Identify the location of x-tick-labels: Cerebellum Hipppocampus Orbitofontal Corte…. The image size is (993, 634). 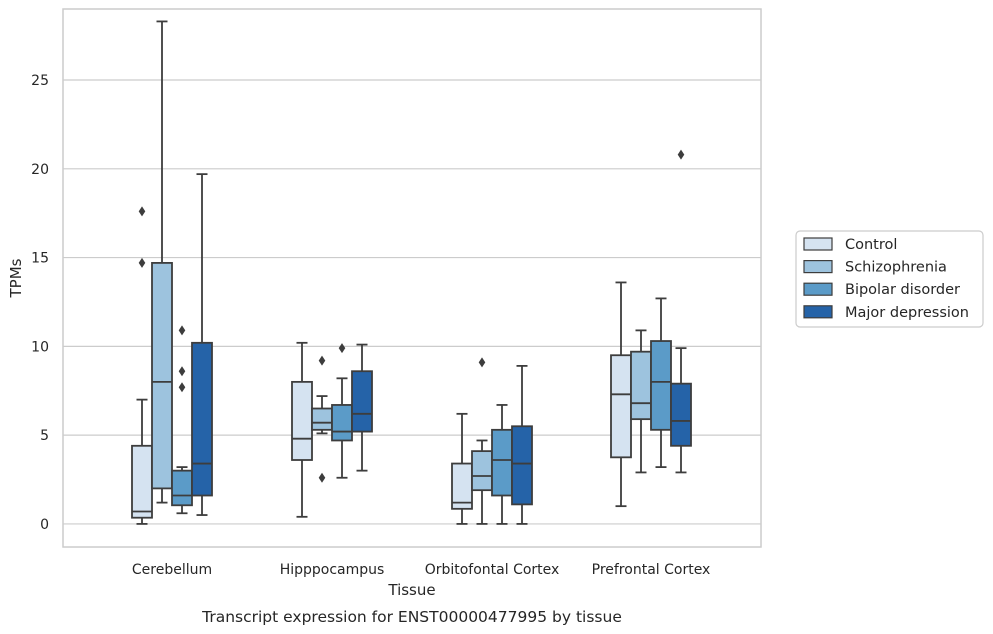
(421, 570).